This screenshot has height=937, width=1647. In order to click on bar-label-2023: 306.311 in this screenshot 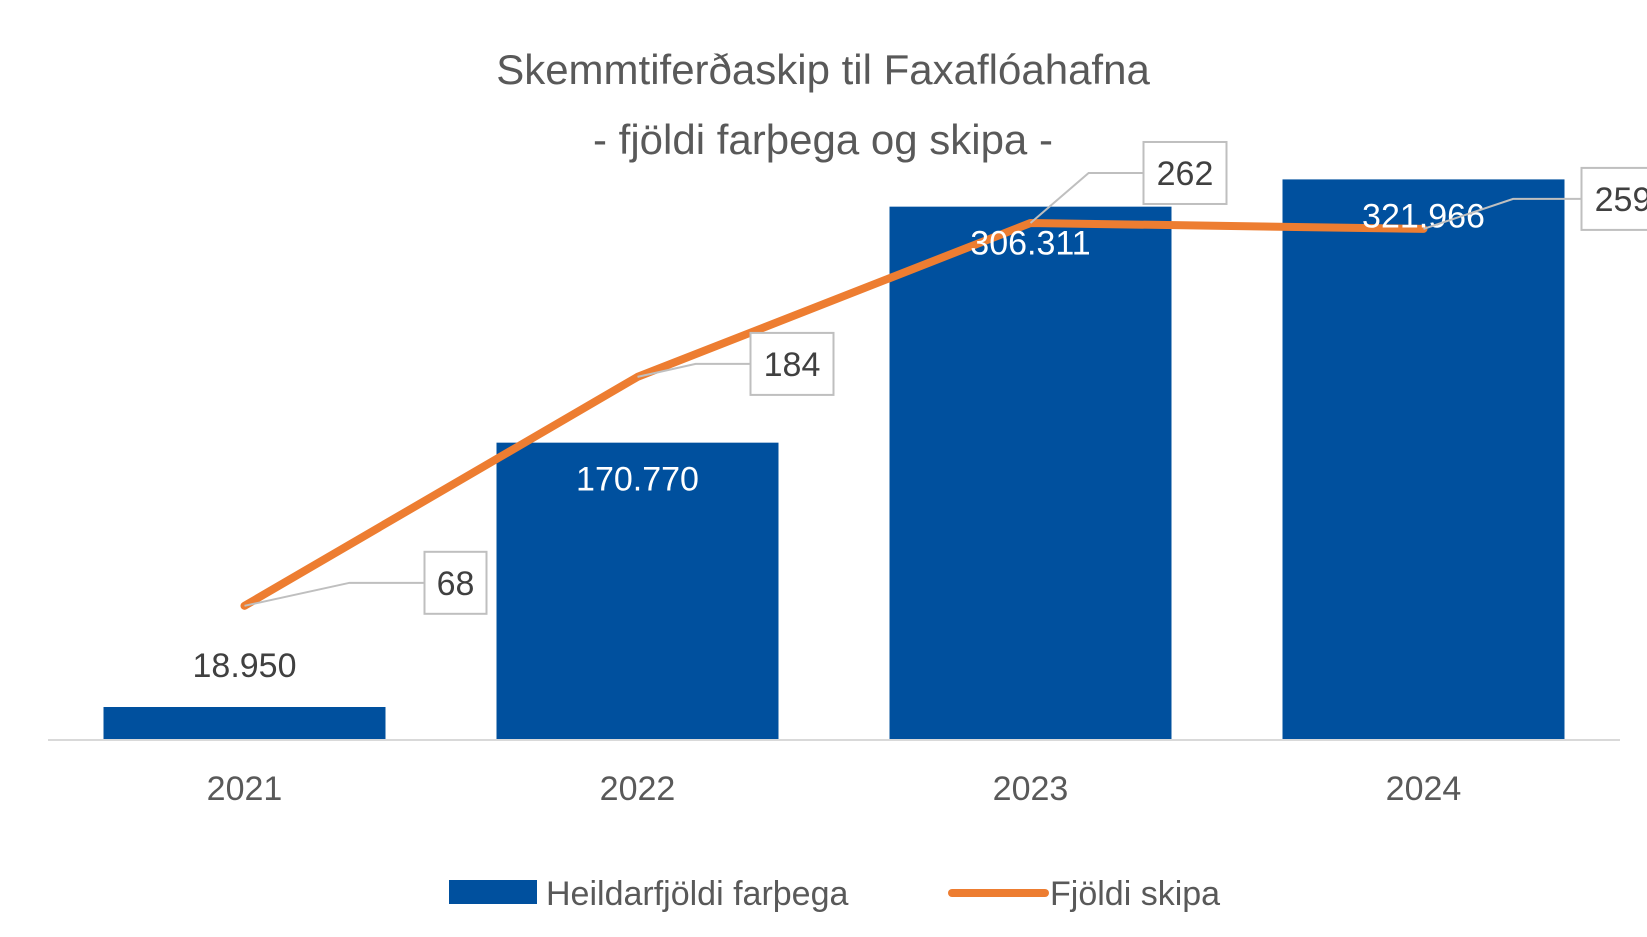, I will do `click(1030, 244)`.